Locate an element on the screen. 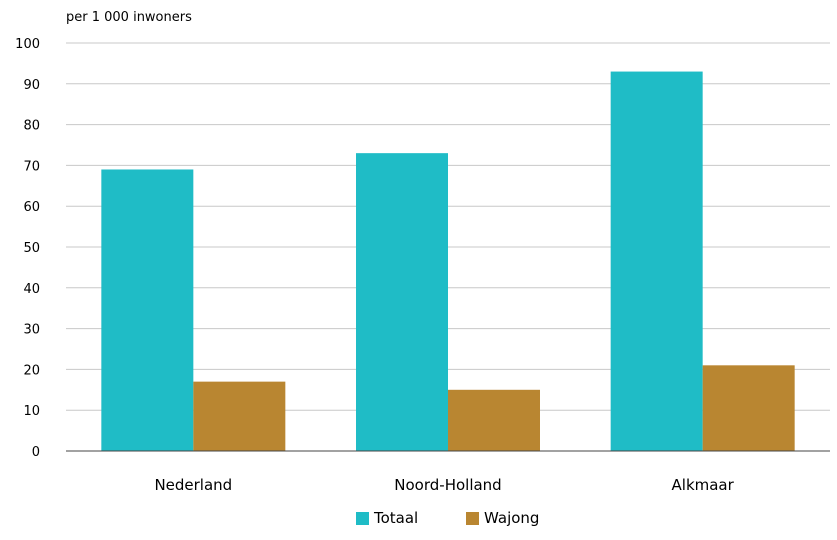 The image size is (837, 540). legend-swatch-totaal is located at coordinates (362, 518).